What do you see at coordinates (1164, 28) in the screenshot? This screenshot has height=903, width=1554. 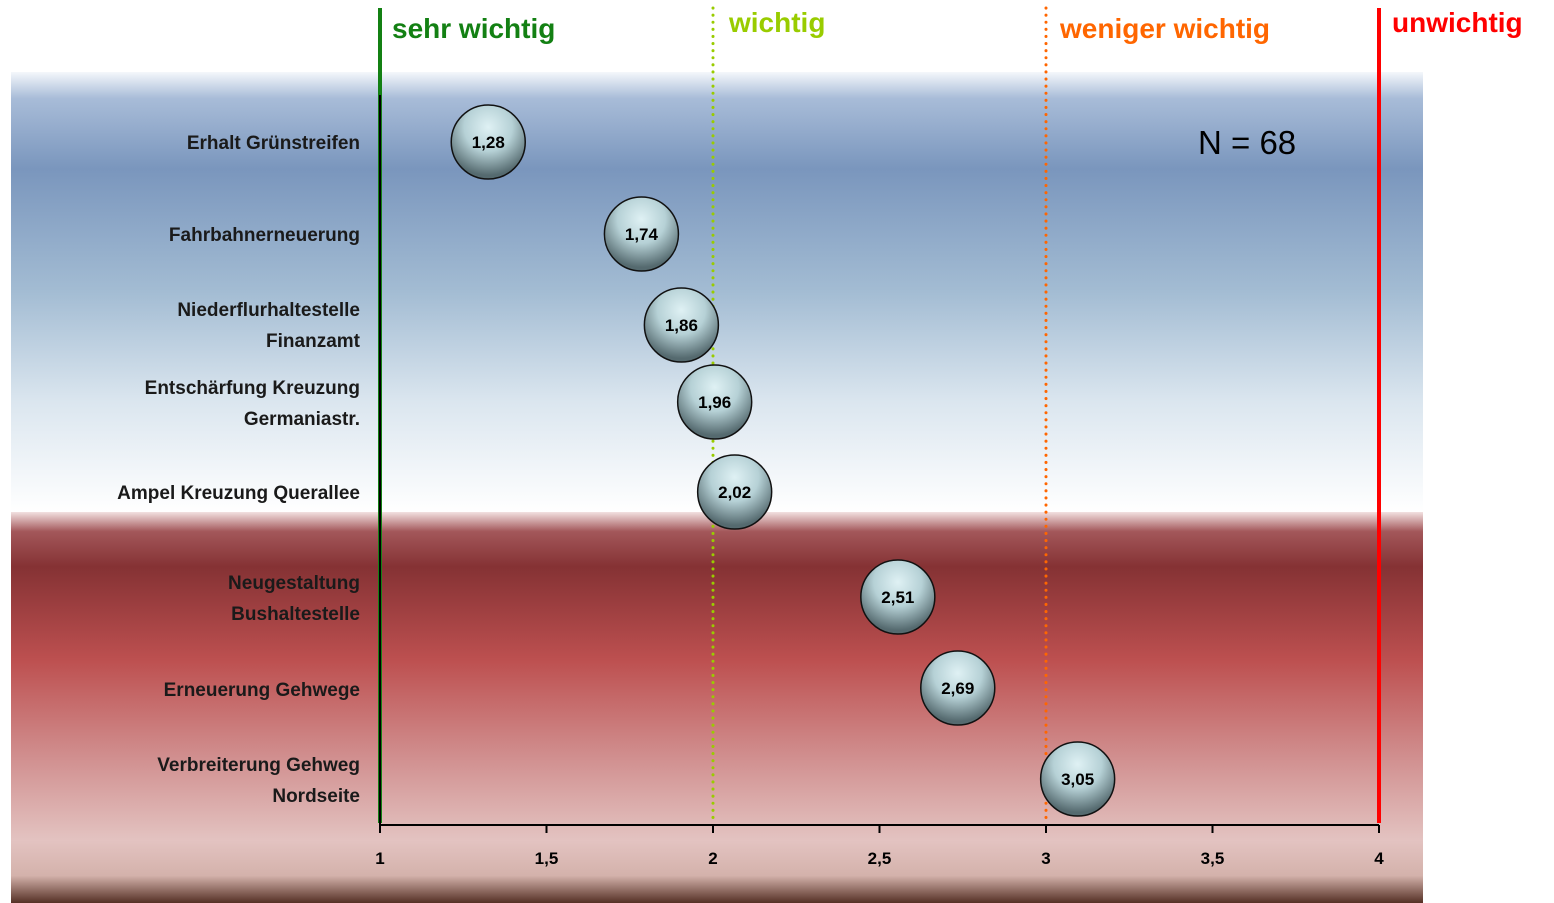 I see `reference-label-weniger-wichtig: weniger wichtig` at bounding box center [1164, 28].